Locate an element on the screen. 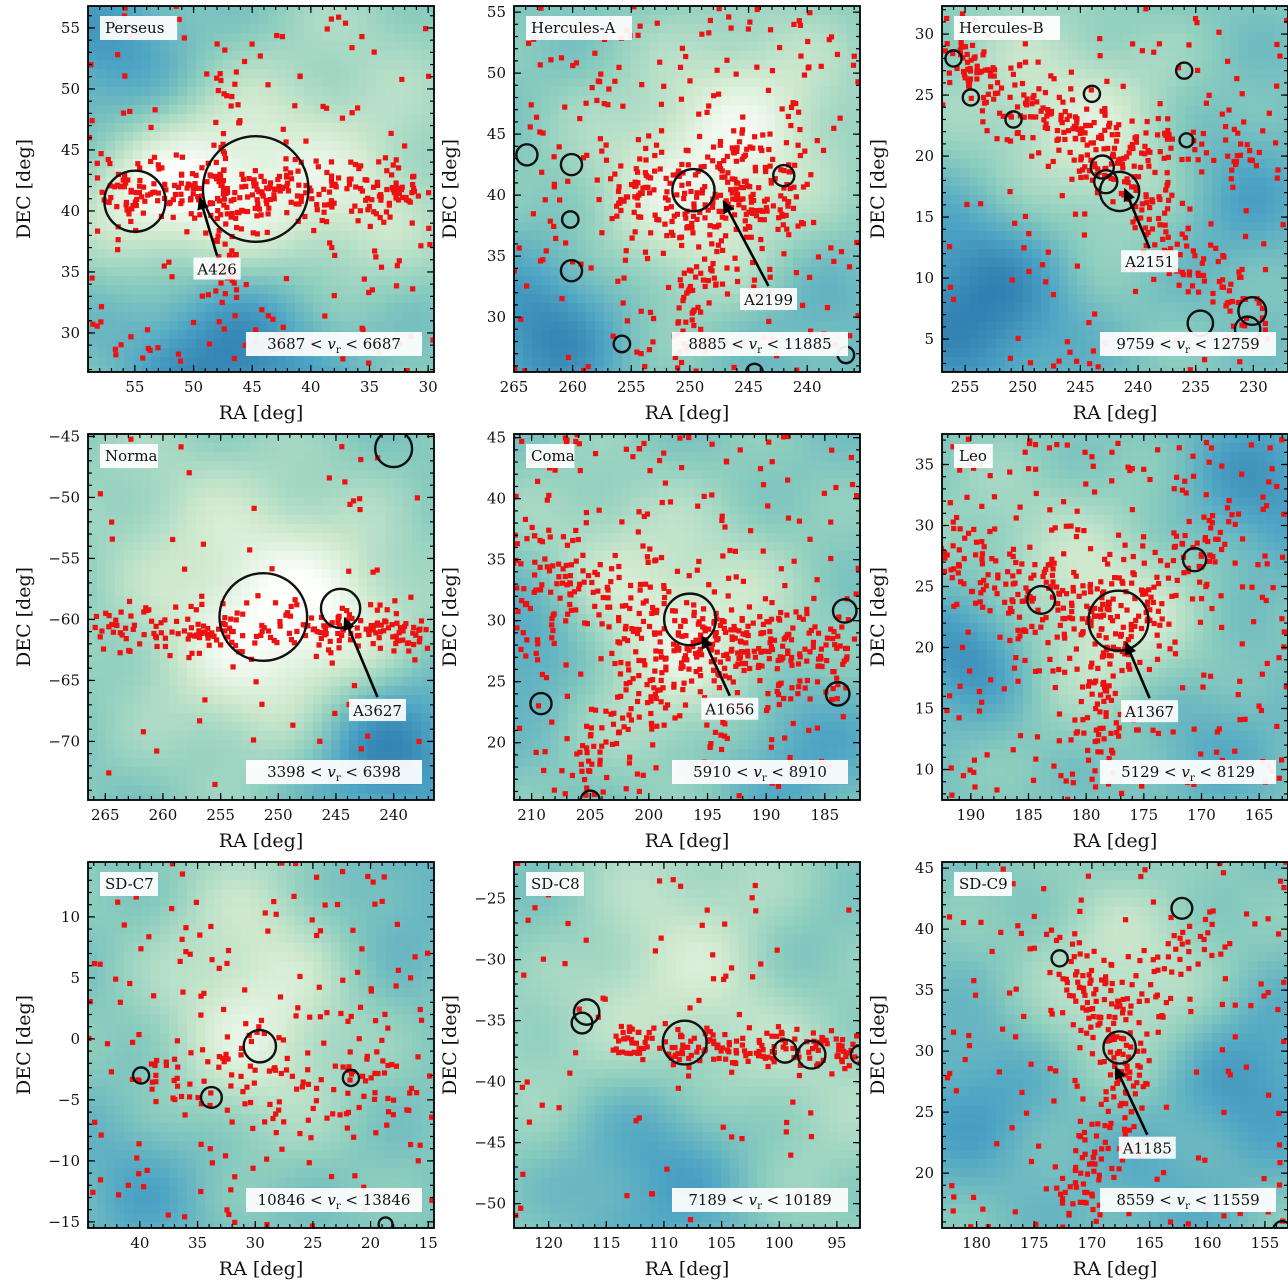 This screenshot has width=1288, height=1286. x-tick-label: 240 is located at coordinates (393, 815).